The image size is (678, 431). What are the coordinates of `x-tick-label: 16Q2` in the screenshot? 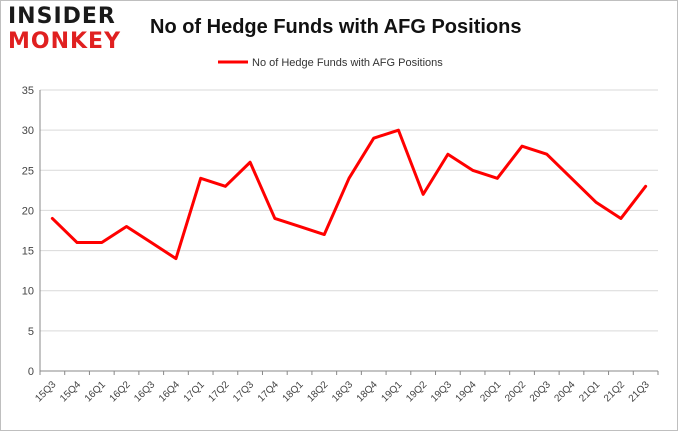 It's located at (120, 391).